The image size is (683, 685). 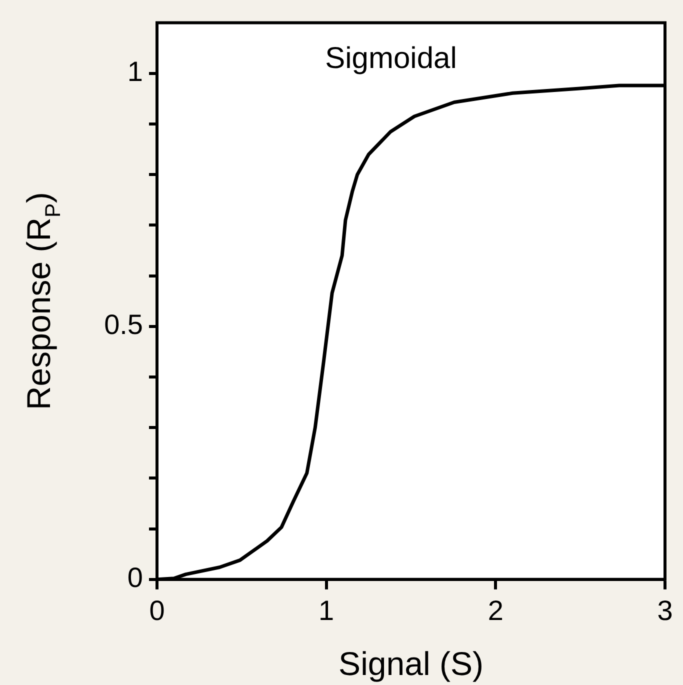 What do you see at coordinates (123, 324) in the screenshot?
I see `y-tick-label: 0.5` at bounding box center [123, 324].